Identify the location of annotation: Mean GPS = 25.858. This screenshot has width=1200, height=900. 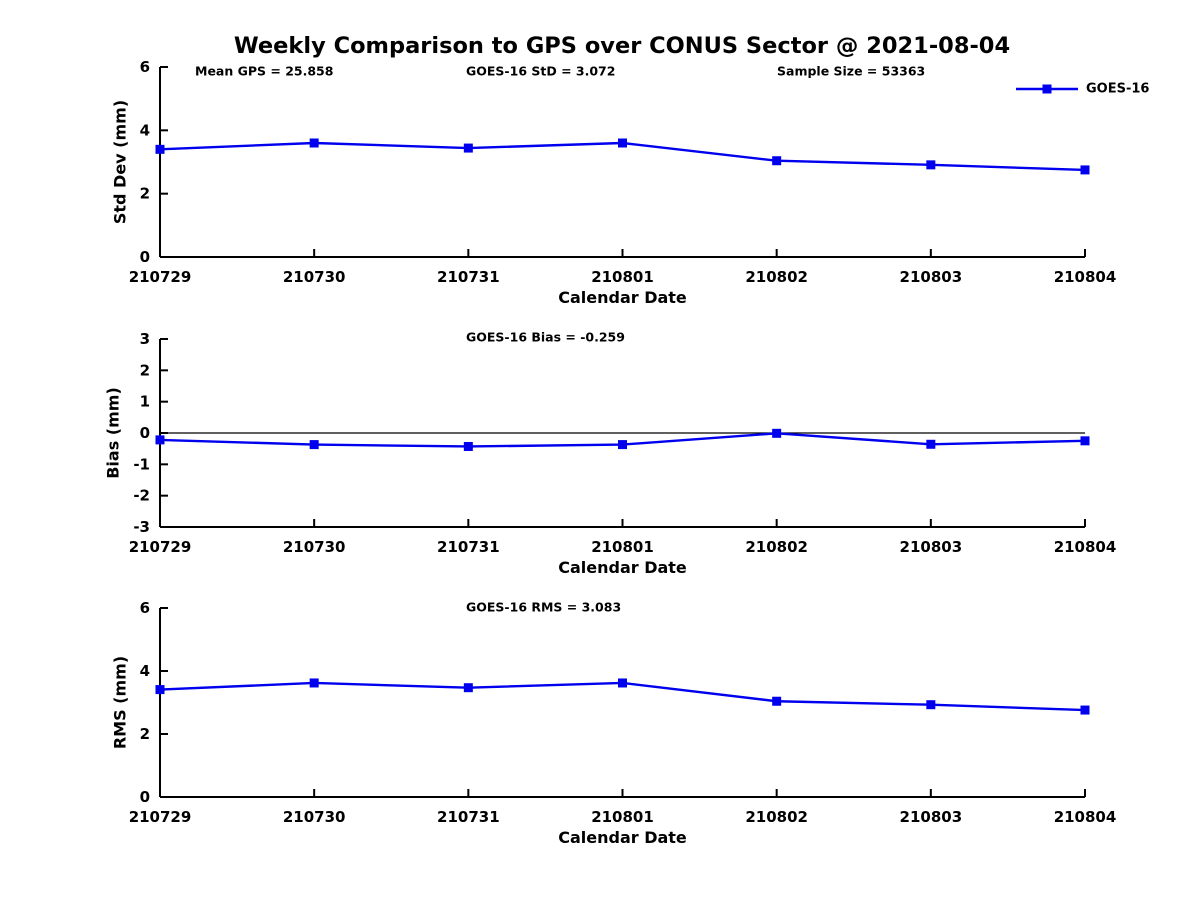
(264, 71).